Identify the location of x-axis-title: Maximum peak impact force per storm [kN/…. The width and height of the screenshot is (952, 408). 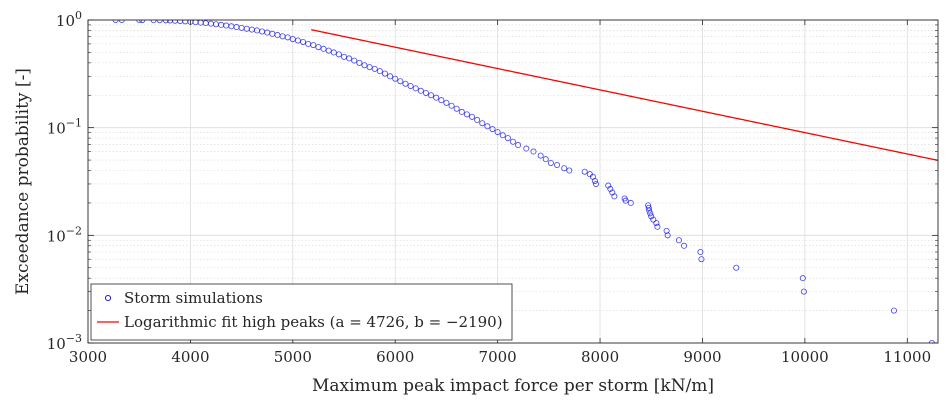
(513, 386).